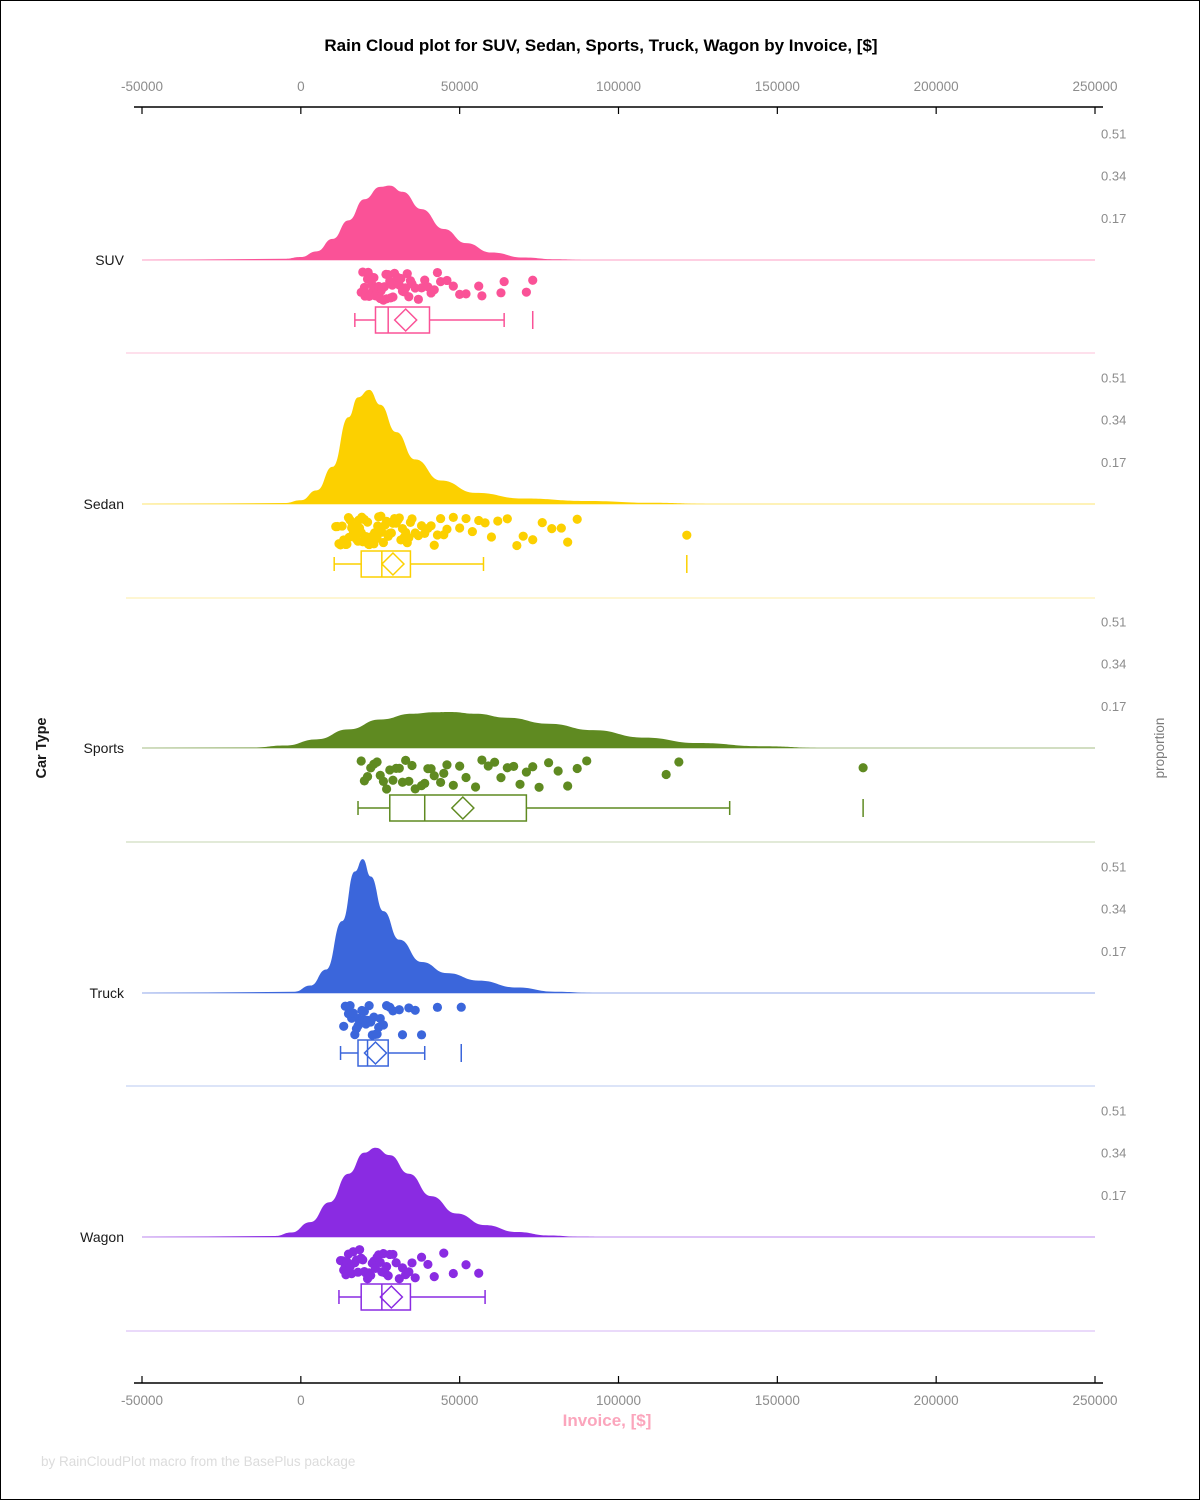 The width and height of the screenshot is (1200, 1501). Describe the element at coordinates (619, 96) in the screenshot. I see `x-axis-top: -50000 0 50000 100000 150000 200000 250000` at that location.